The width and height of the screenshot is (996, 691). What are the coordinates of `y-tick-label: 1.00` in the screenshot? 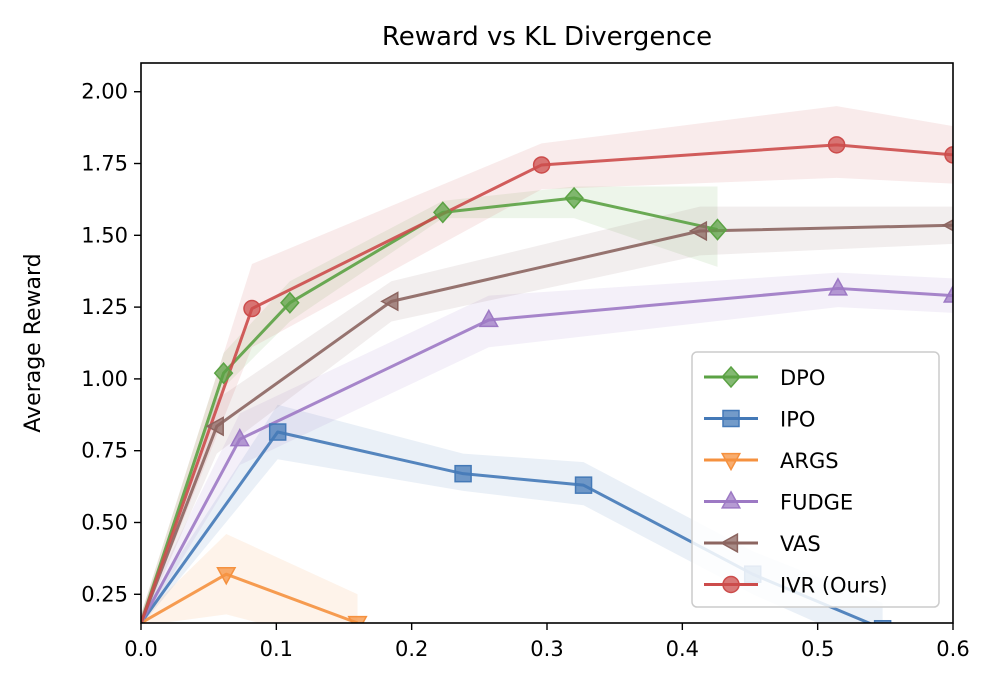 It's located at (104, 379).